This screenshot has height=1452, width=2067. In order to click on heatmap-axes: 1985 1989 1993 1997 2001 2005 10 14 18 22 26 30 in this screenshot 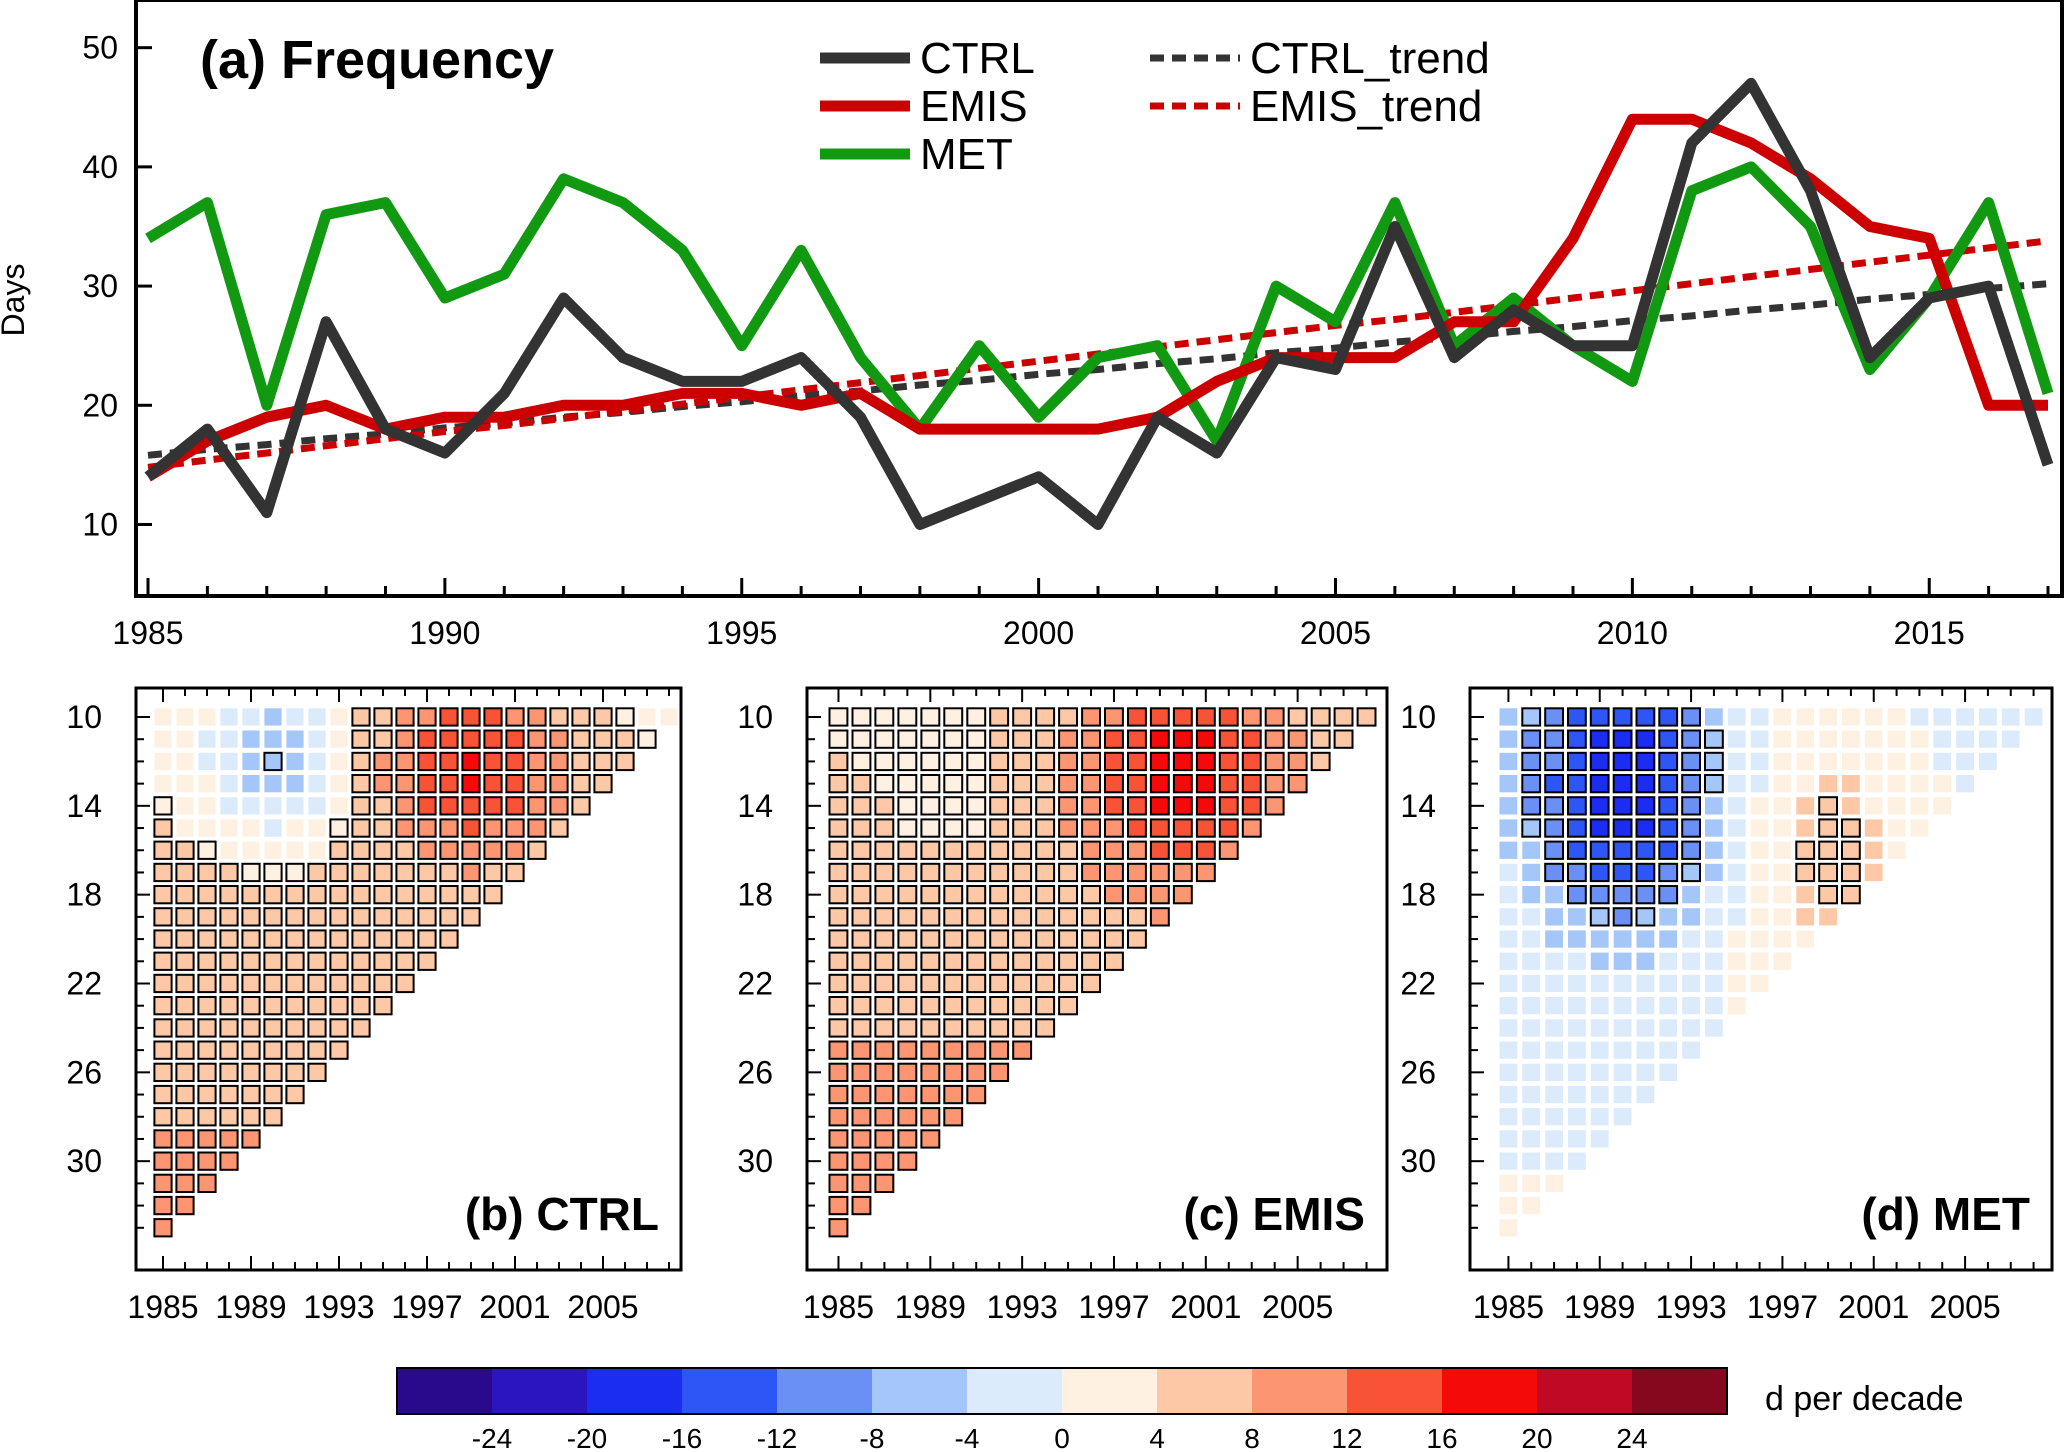, I will do `click(1717, 1006)`.